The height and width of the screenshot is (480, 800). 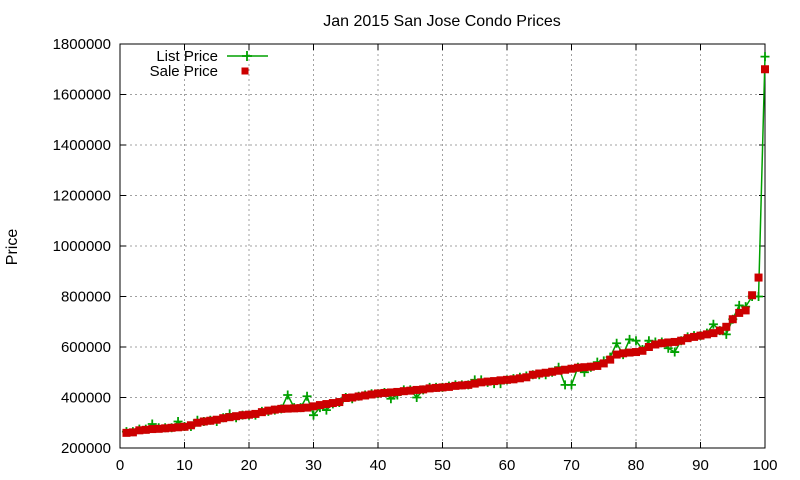 I want to click on legend-marker-sale-price, so click(x=245, y=71).